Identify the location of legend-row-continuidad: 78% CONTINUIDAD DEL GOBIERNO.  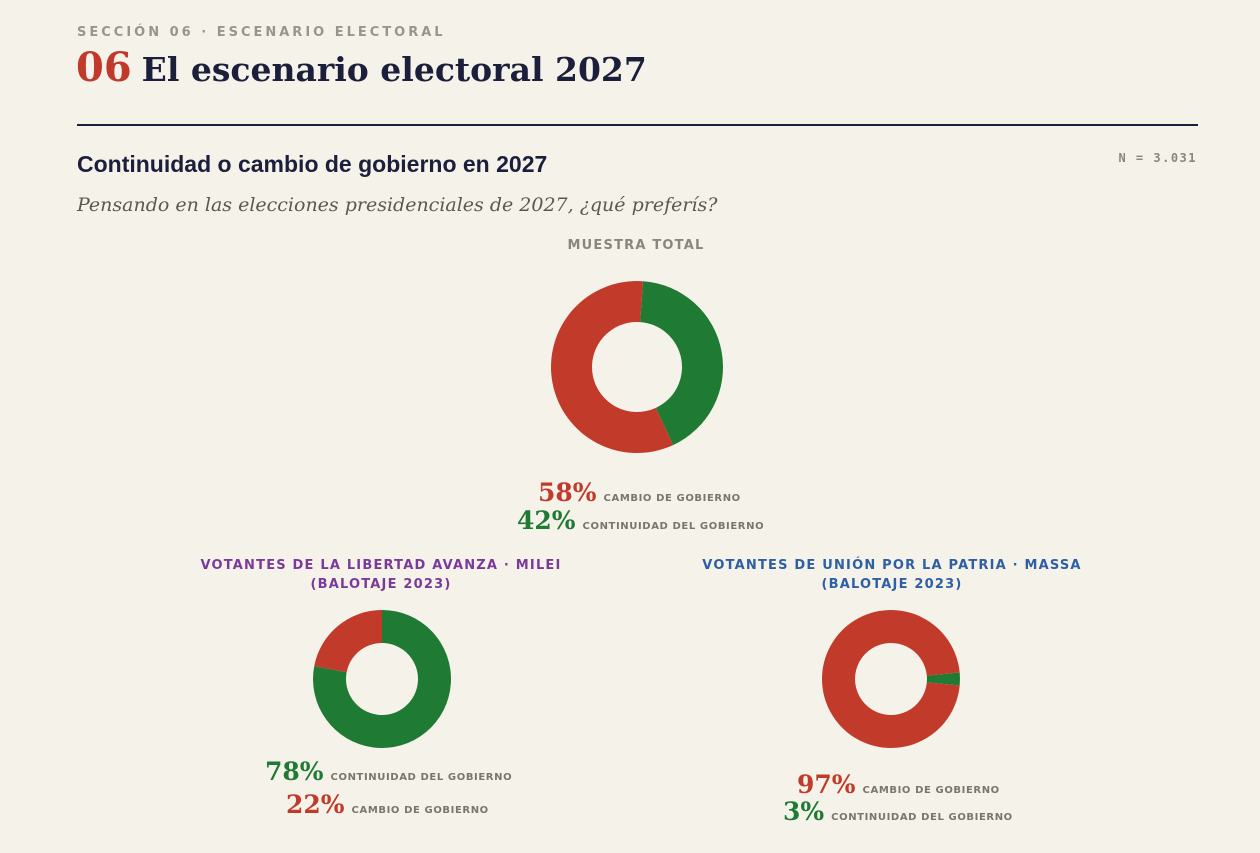
(388, 771).